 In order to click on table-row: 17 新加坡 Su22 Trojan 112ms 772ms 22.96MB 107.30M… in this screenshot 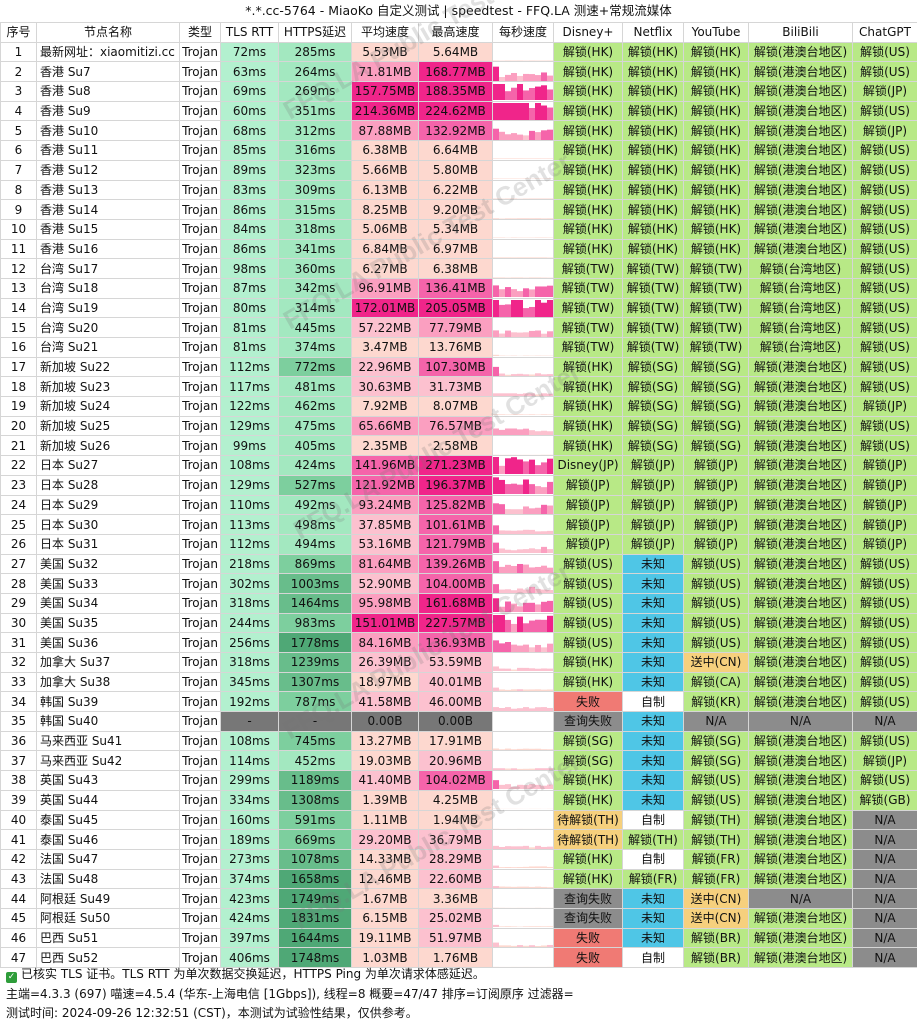, I will do `click(458, 367)`.